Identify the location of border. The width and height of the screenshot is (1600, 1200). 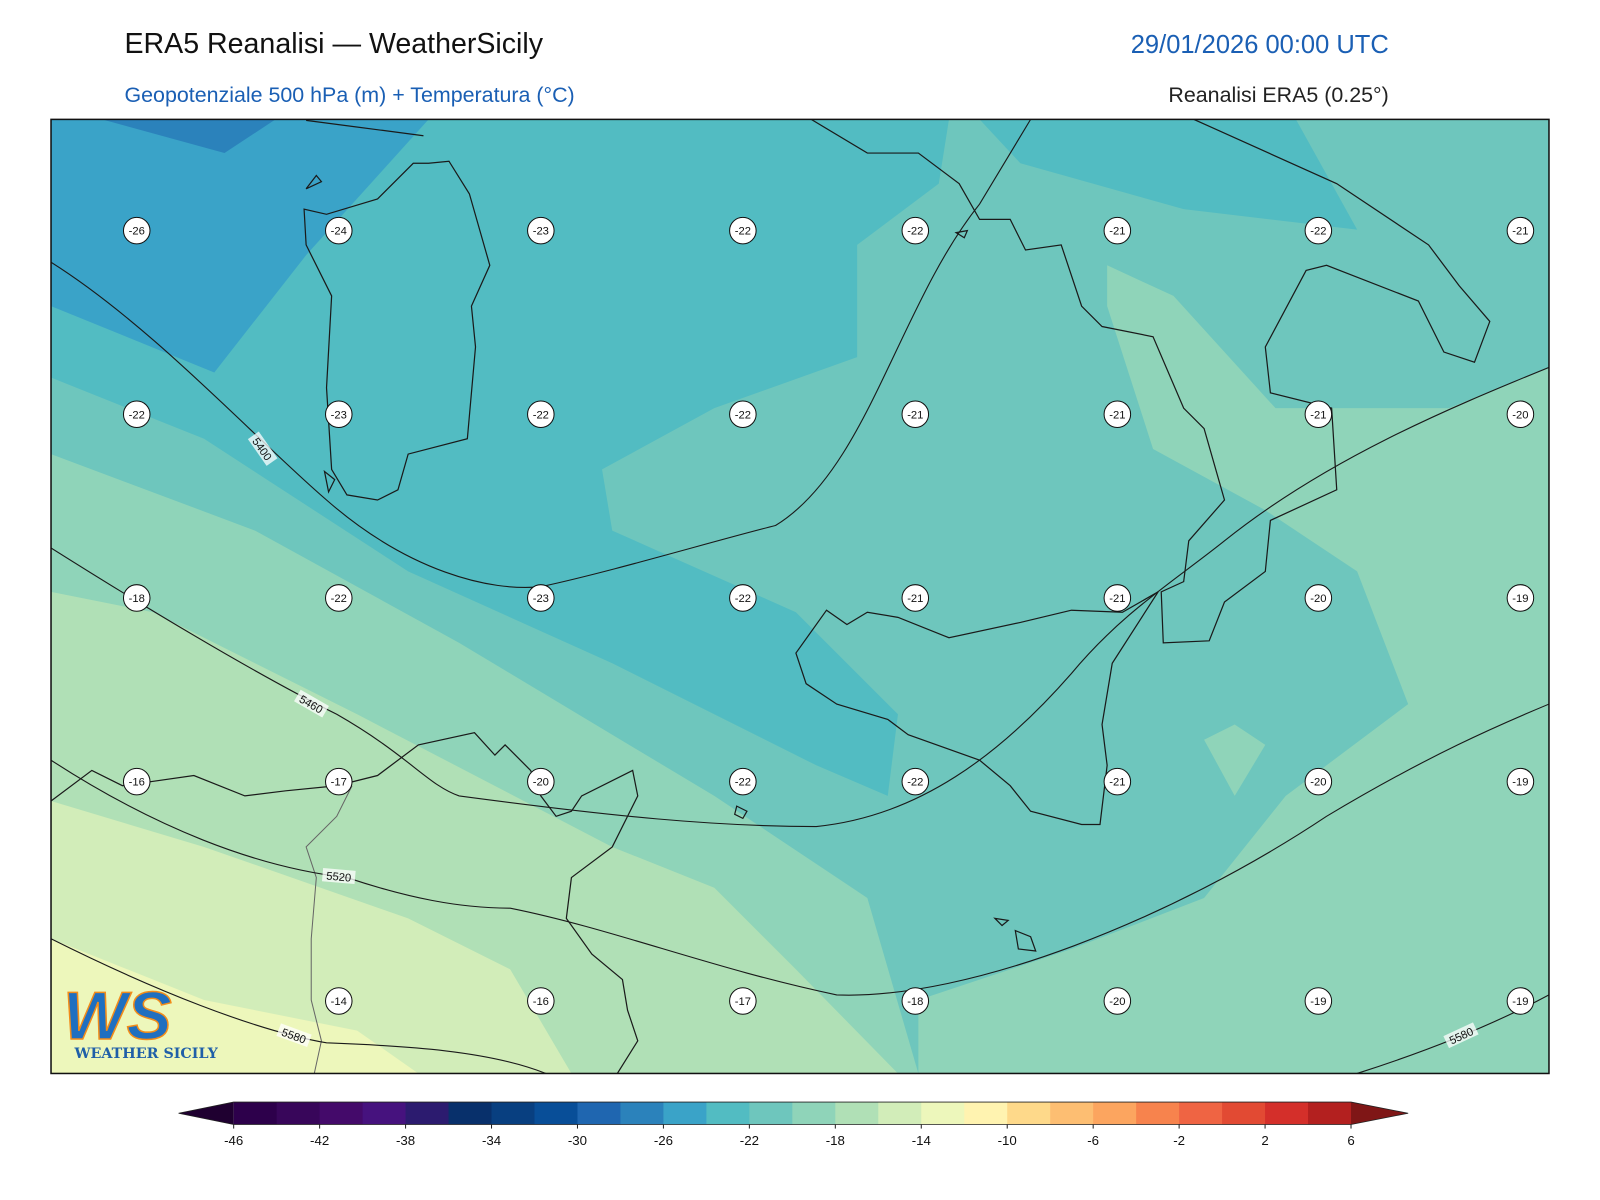
(329, 929).